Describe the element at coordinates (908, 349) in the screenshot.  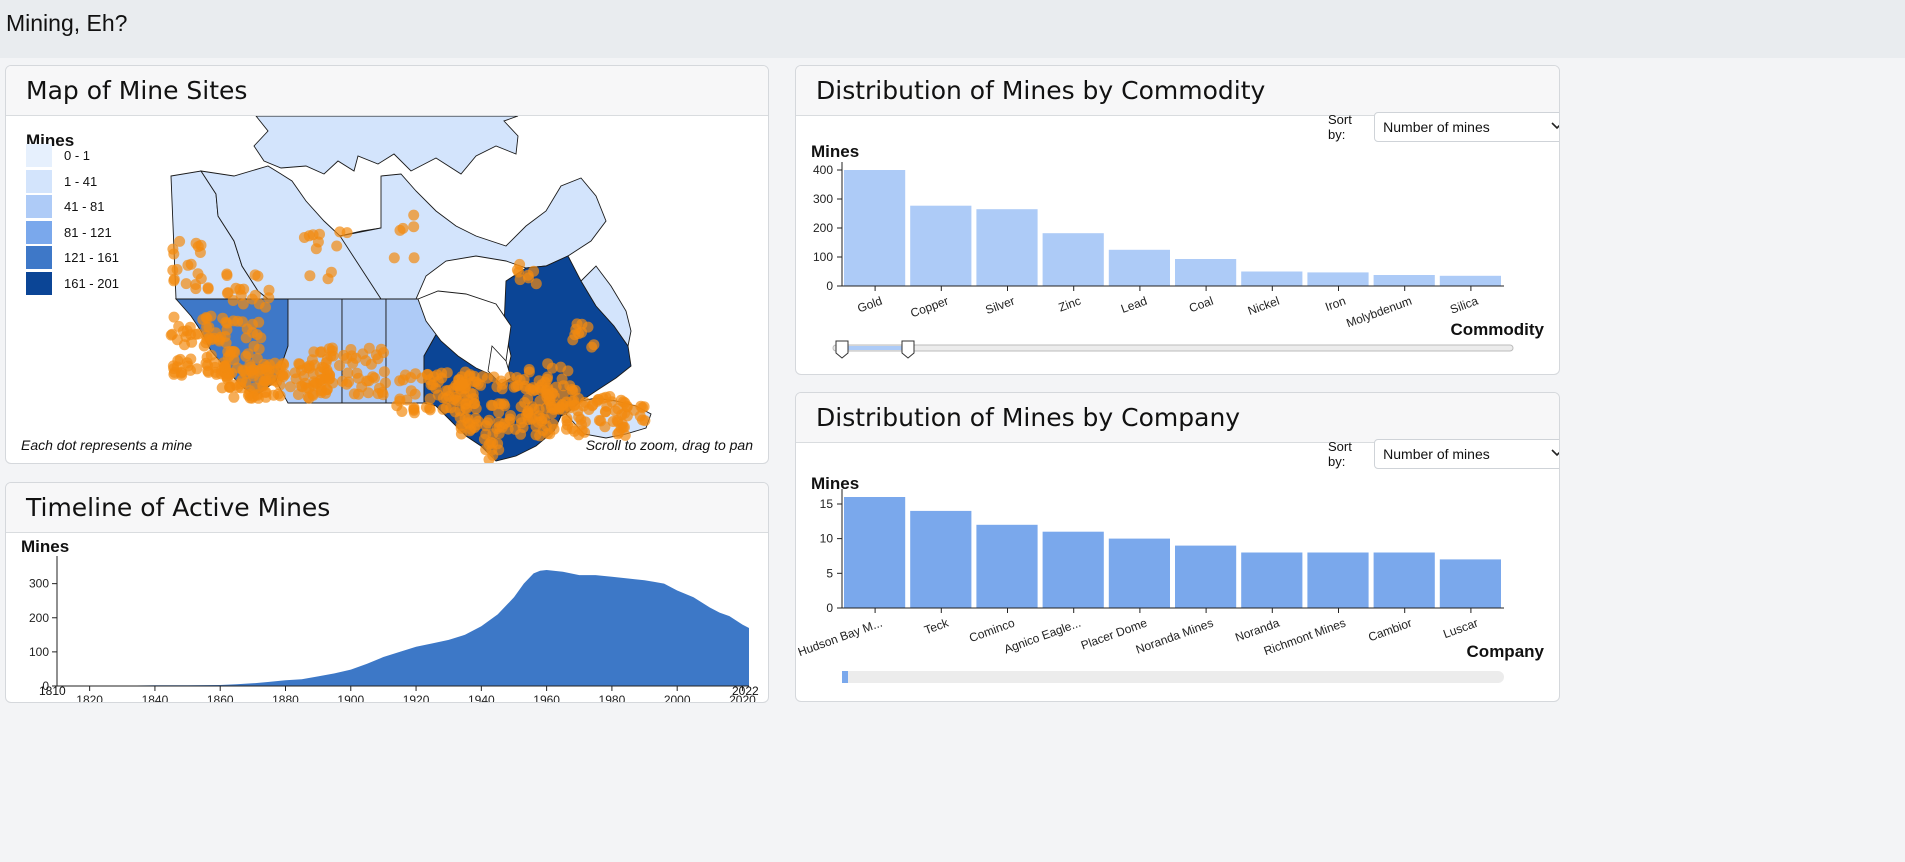
I see `slider-handle` at that location.